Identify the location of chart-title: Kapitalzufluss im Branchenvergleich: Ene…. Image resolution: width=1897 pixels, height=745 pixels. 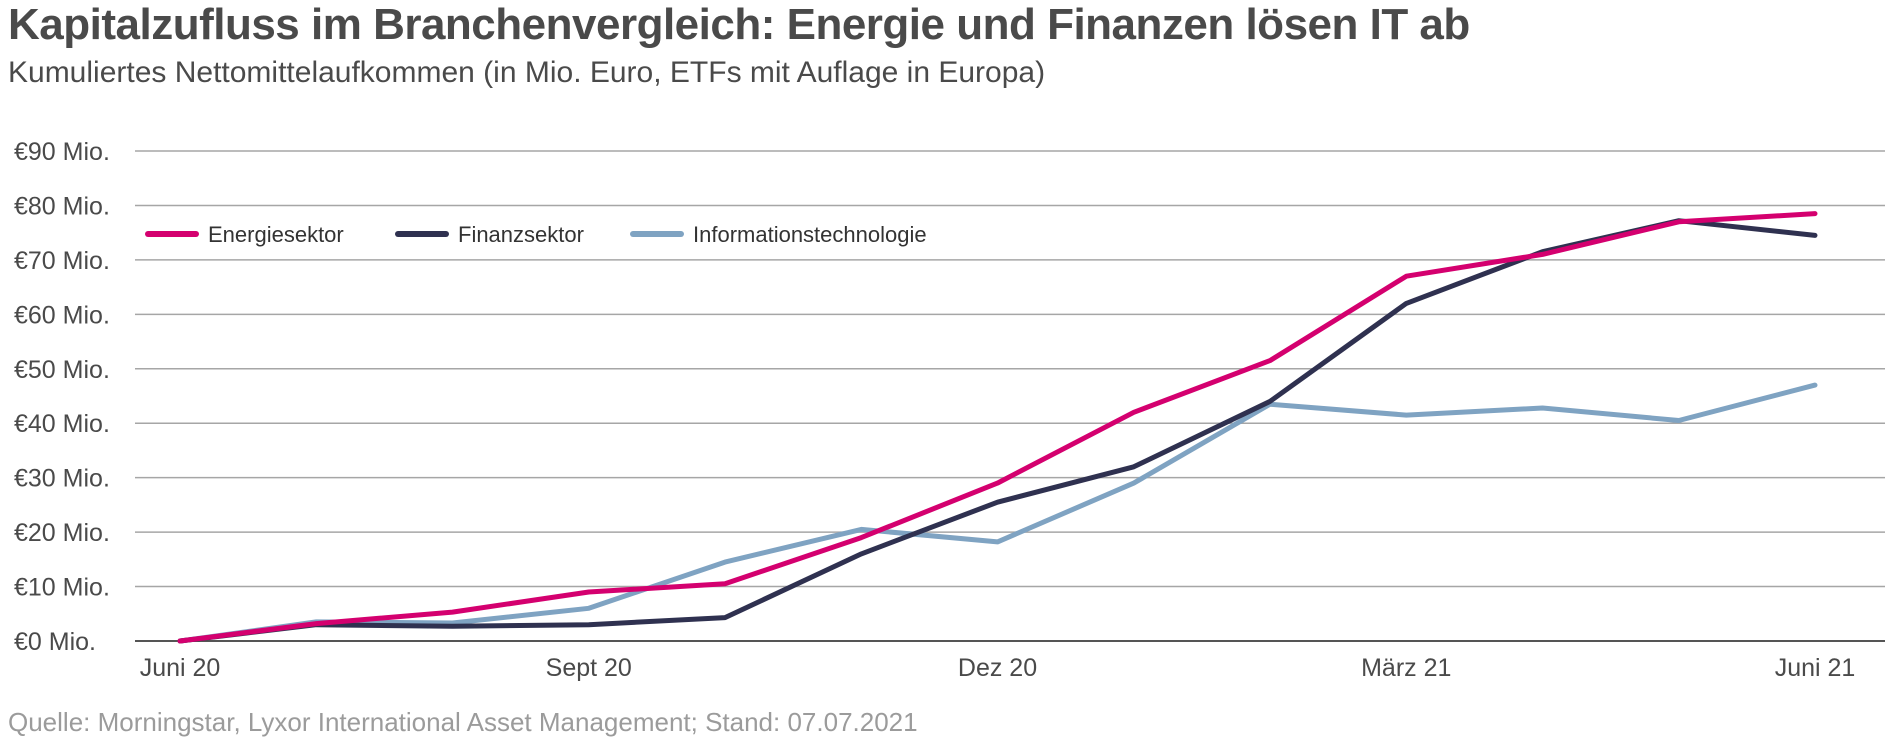
(739, 24).